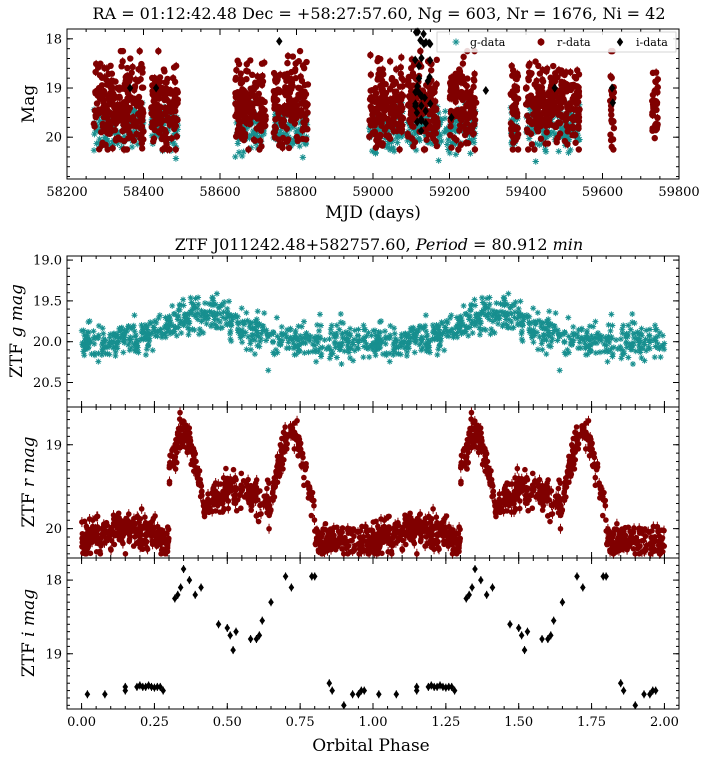 This screenshot has height=765, width=706. Describe the element at coordinates (418, 32) in the screenshot. I see `i-point` at that location.